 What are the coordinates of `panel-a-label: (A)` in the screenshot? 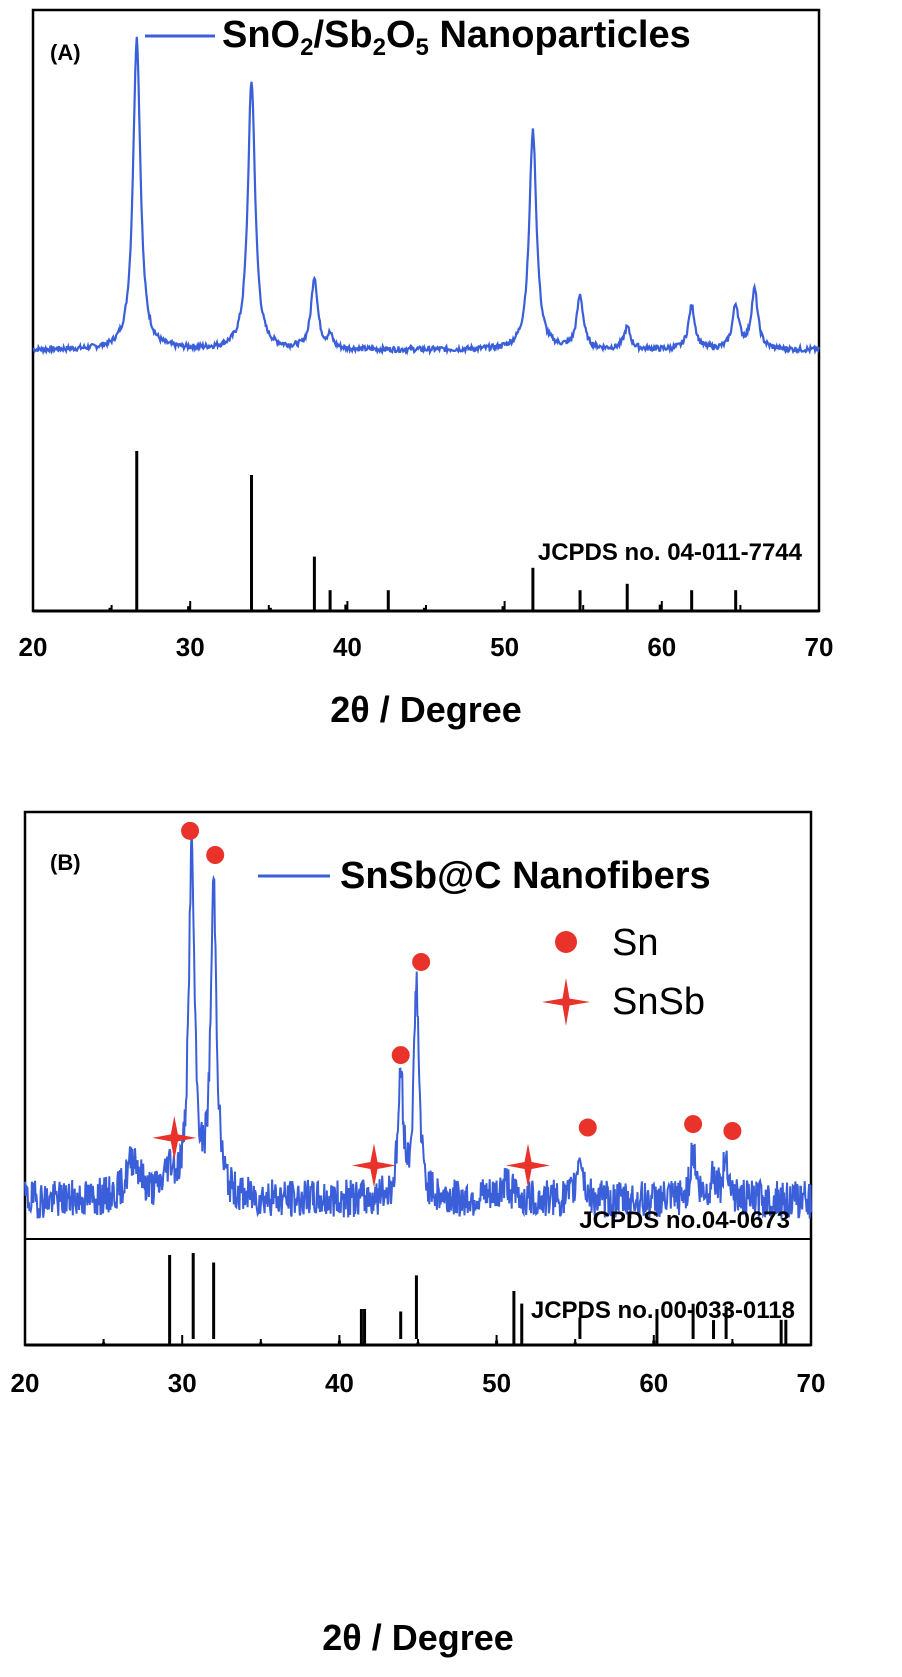 It's located at (65, 52).